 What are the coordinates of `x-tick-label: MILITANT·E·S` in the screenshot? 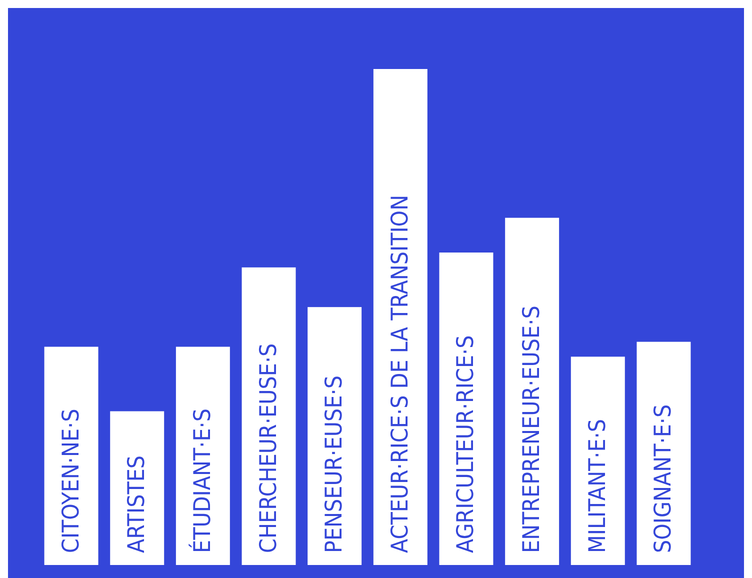 It's located at (597, 485).